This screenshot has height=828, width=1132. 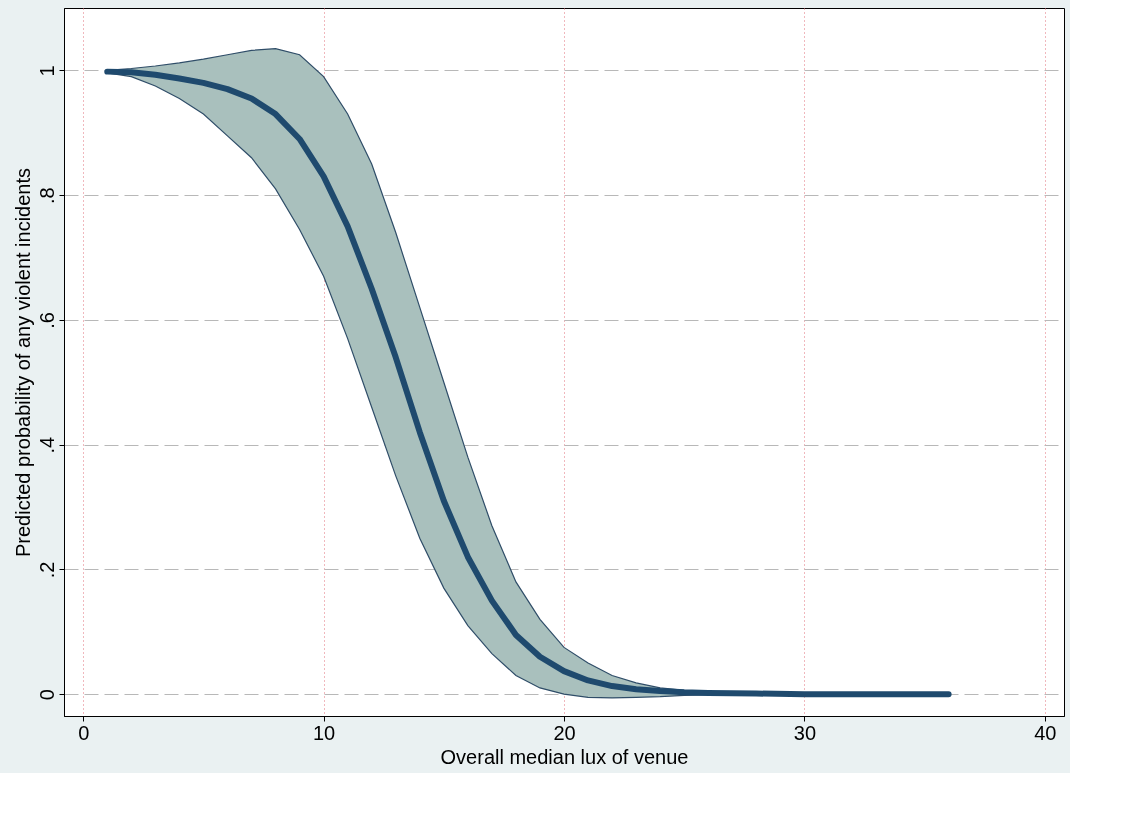 What do you see at coordinates (46, 445) in the screenshot?
I see `y-tick-label: .4` at bounding box center [46, 445].